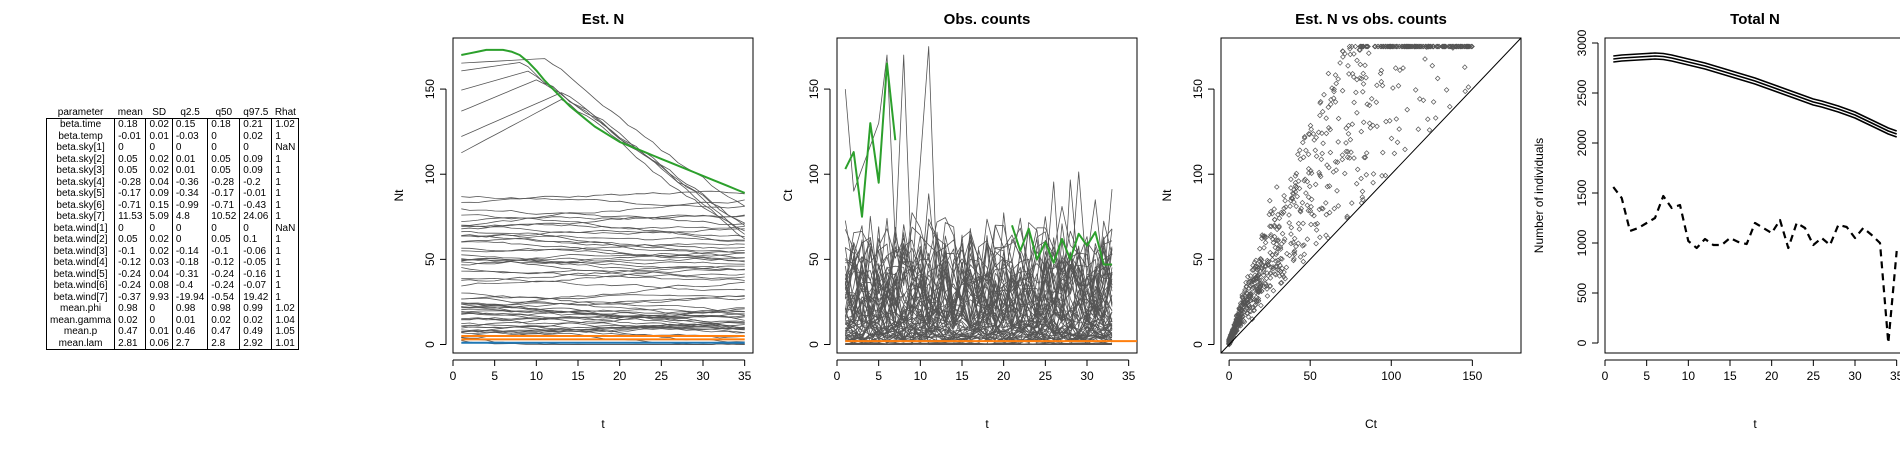  Describe the element at coordinates (1582, 192) in the screenshot. I see `y-tick-label: 1500` at that location.